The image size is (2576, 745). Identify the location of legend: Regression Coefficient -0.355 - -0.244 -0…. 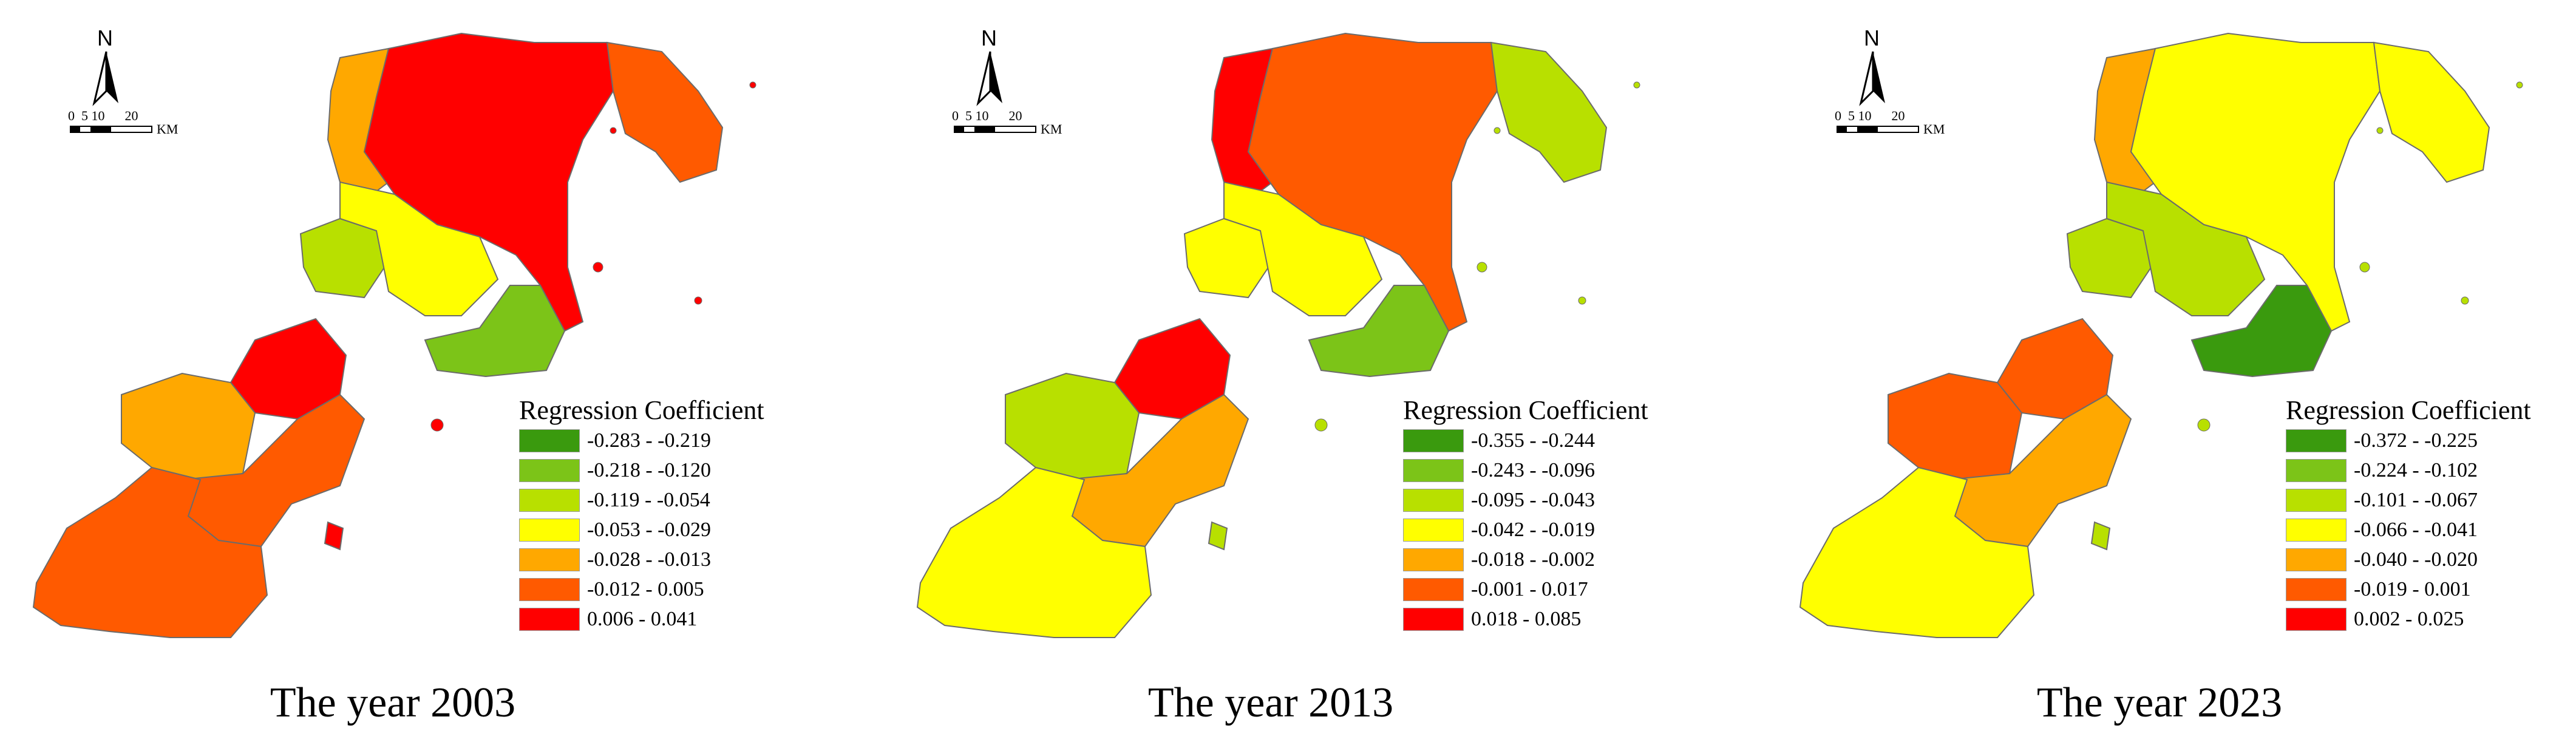
(1525, 514).